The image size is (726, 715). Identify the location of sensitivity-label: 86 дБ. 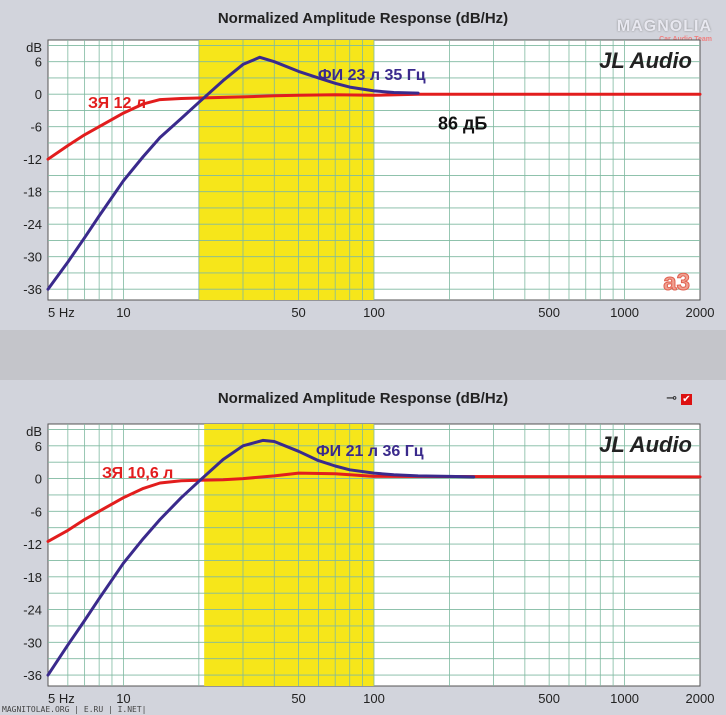
(462, 123).